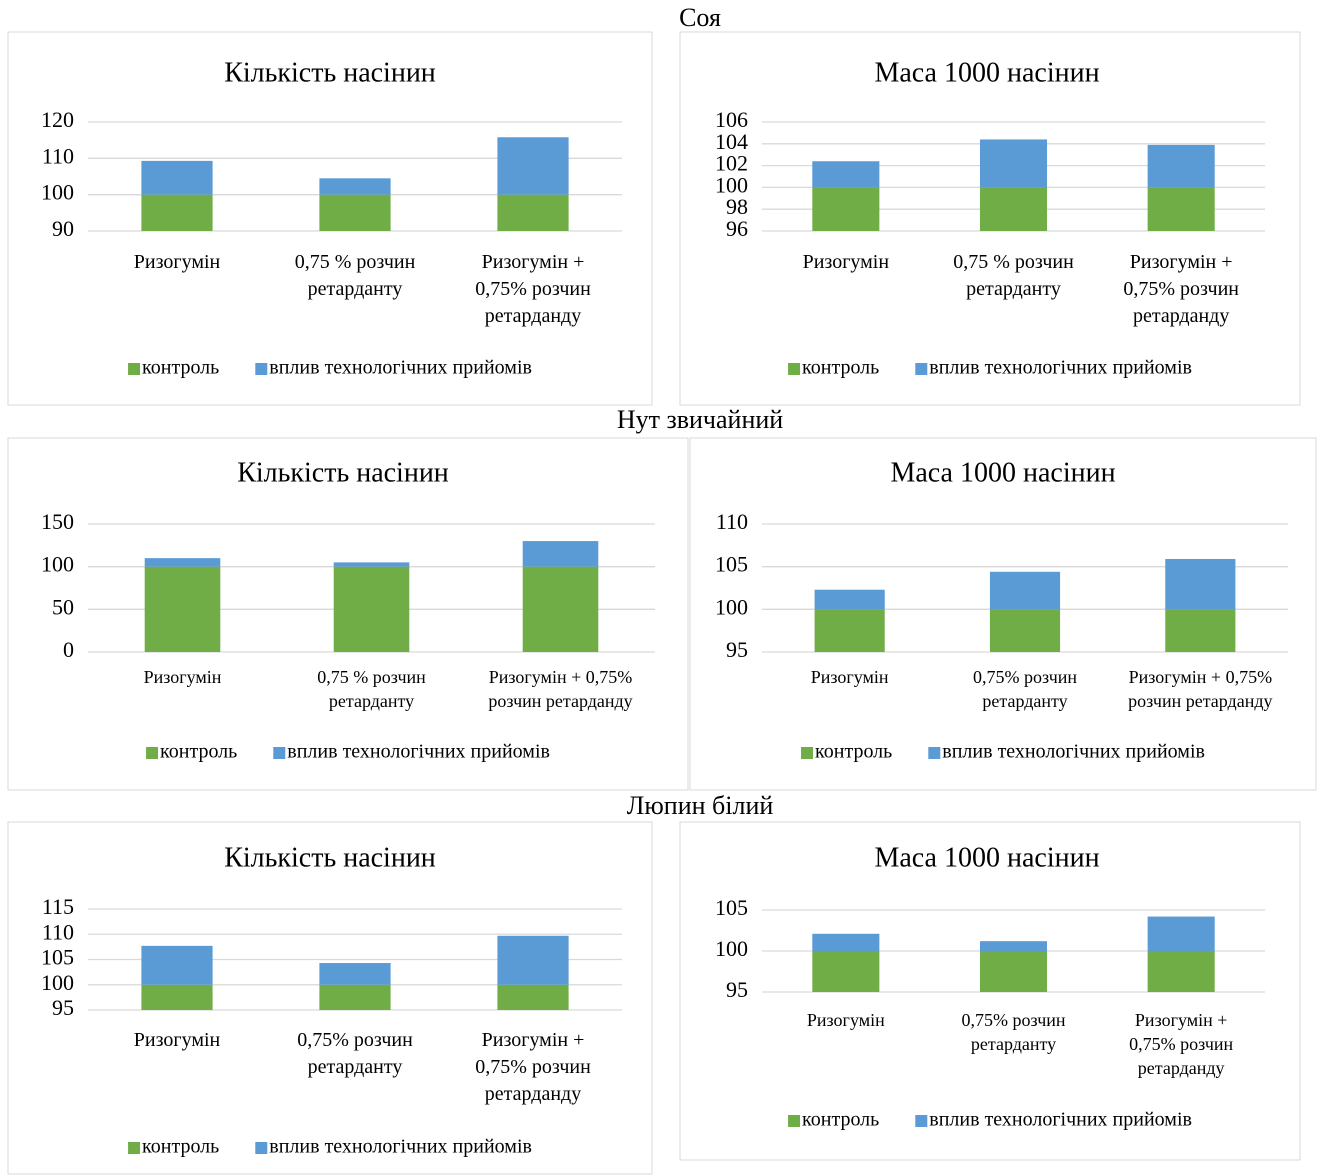 The image size is (1322, 1175). I want to click on section-title: Люпин білий, so click(700, 805).